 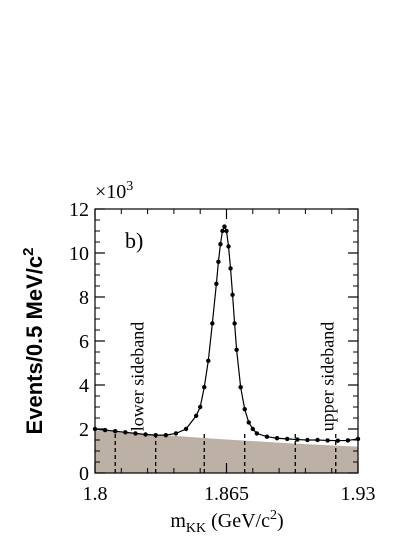 What do you see at coordinates (137, 376) in the screenshot?
I see `sideband-annotation: lower sideband` at bounding box center [137, 376].